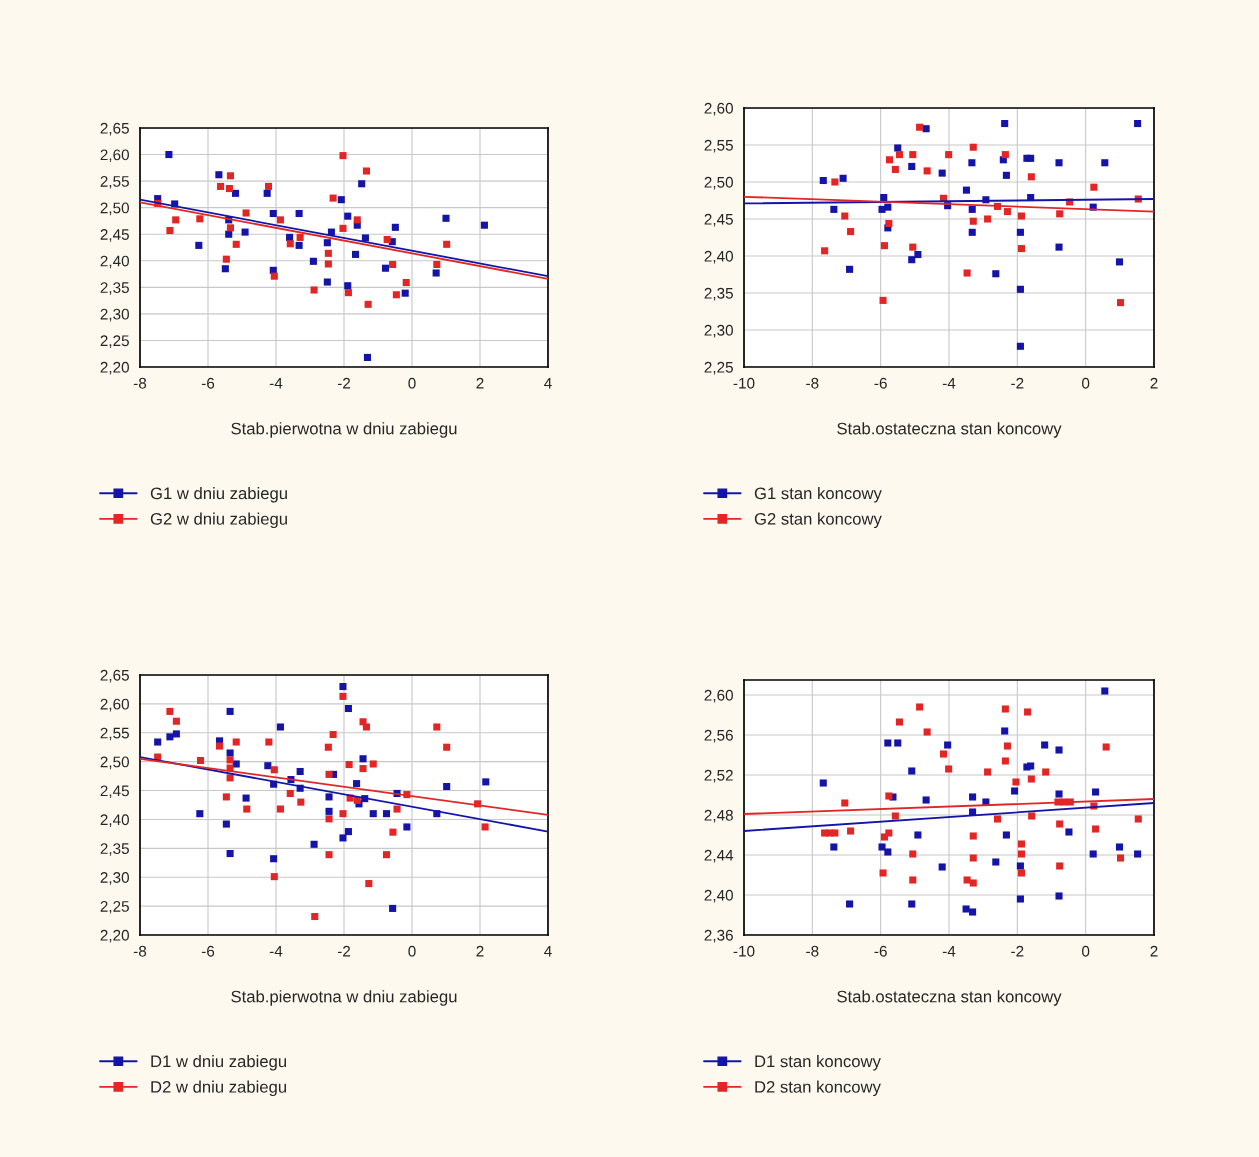  Describe the element at coordinates (344, 430) in the screenshot. I see `x-axis-title: Stab.pierwotna w dniu zabiegu` at that location.